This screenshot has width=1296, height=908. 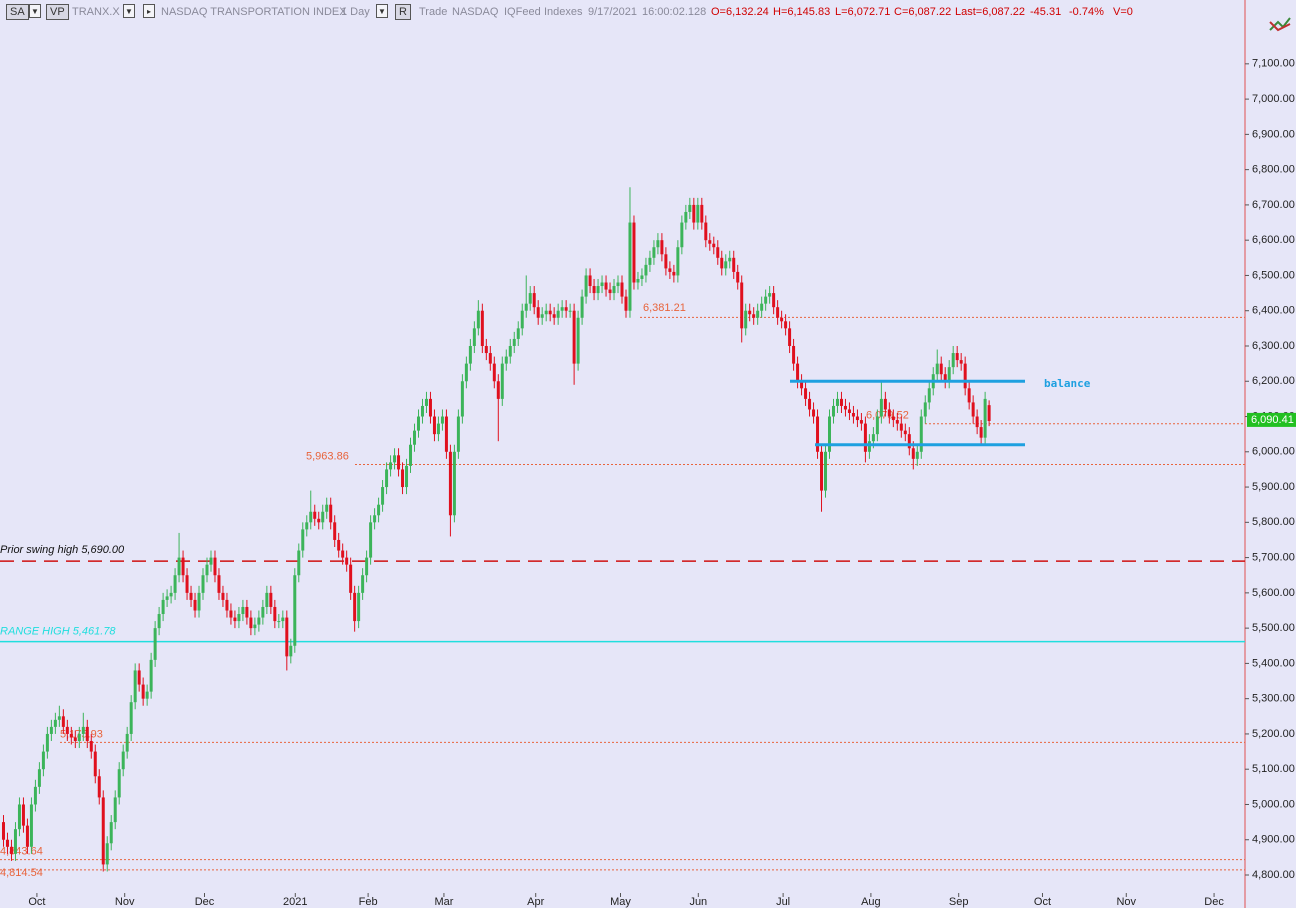 What do you see at coordinates (58, 632) in the screenshot?
I see `level-label: RANGE HIGH 5,461.78` at bounding box center [58, 632].